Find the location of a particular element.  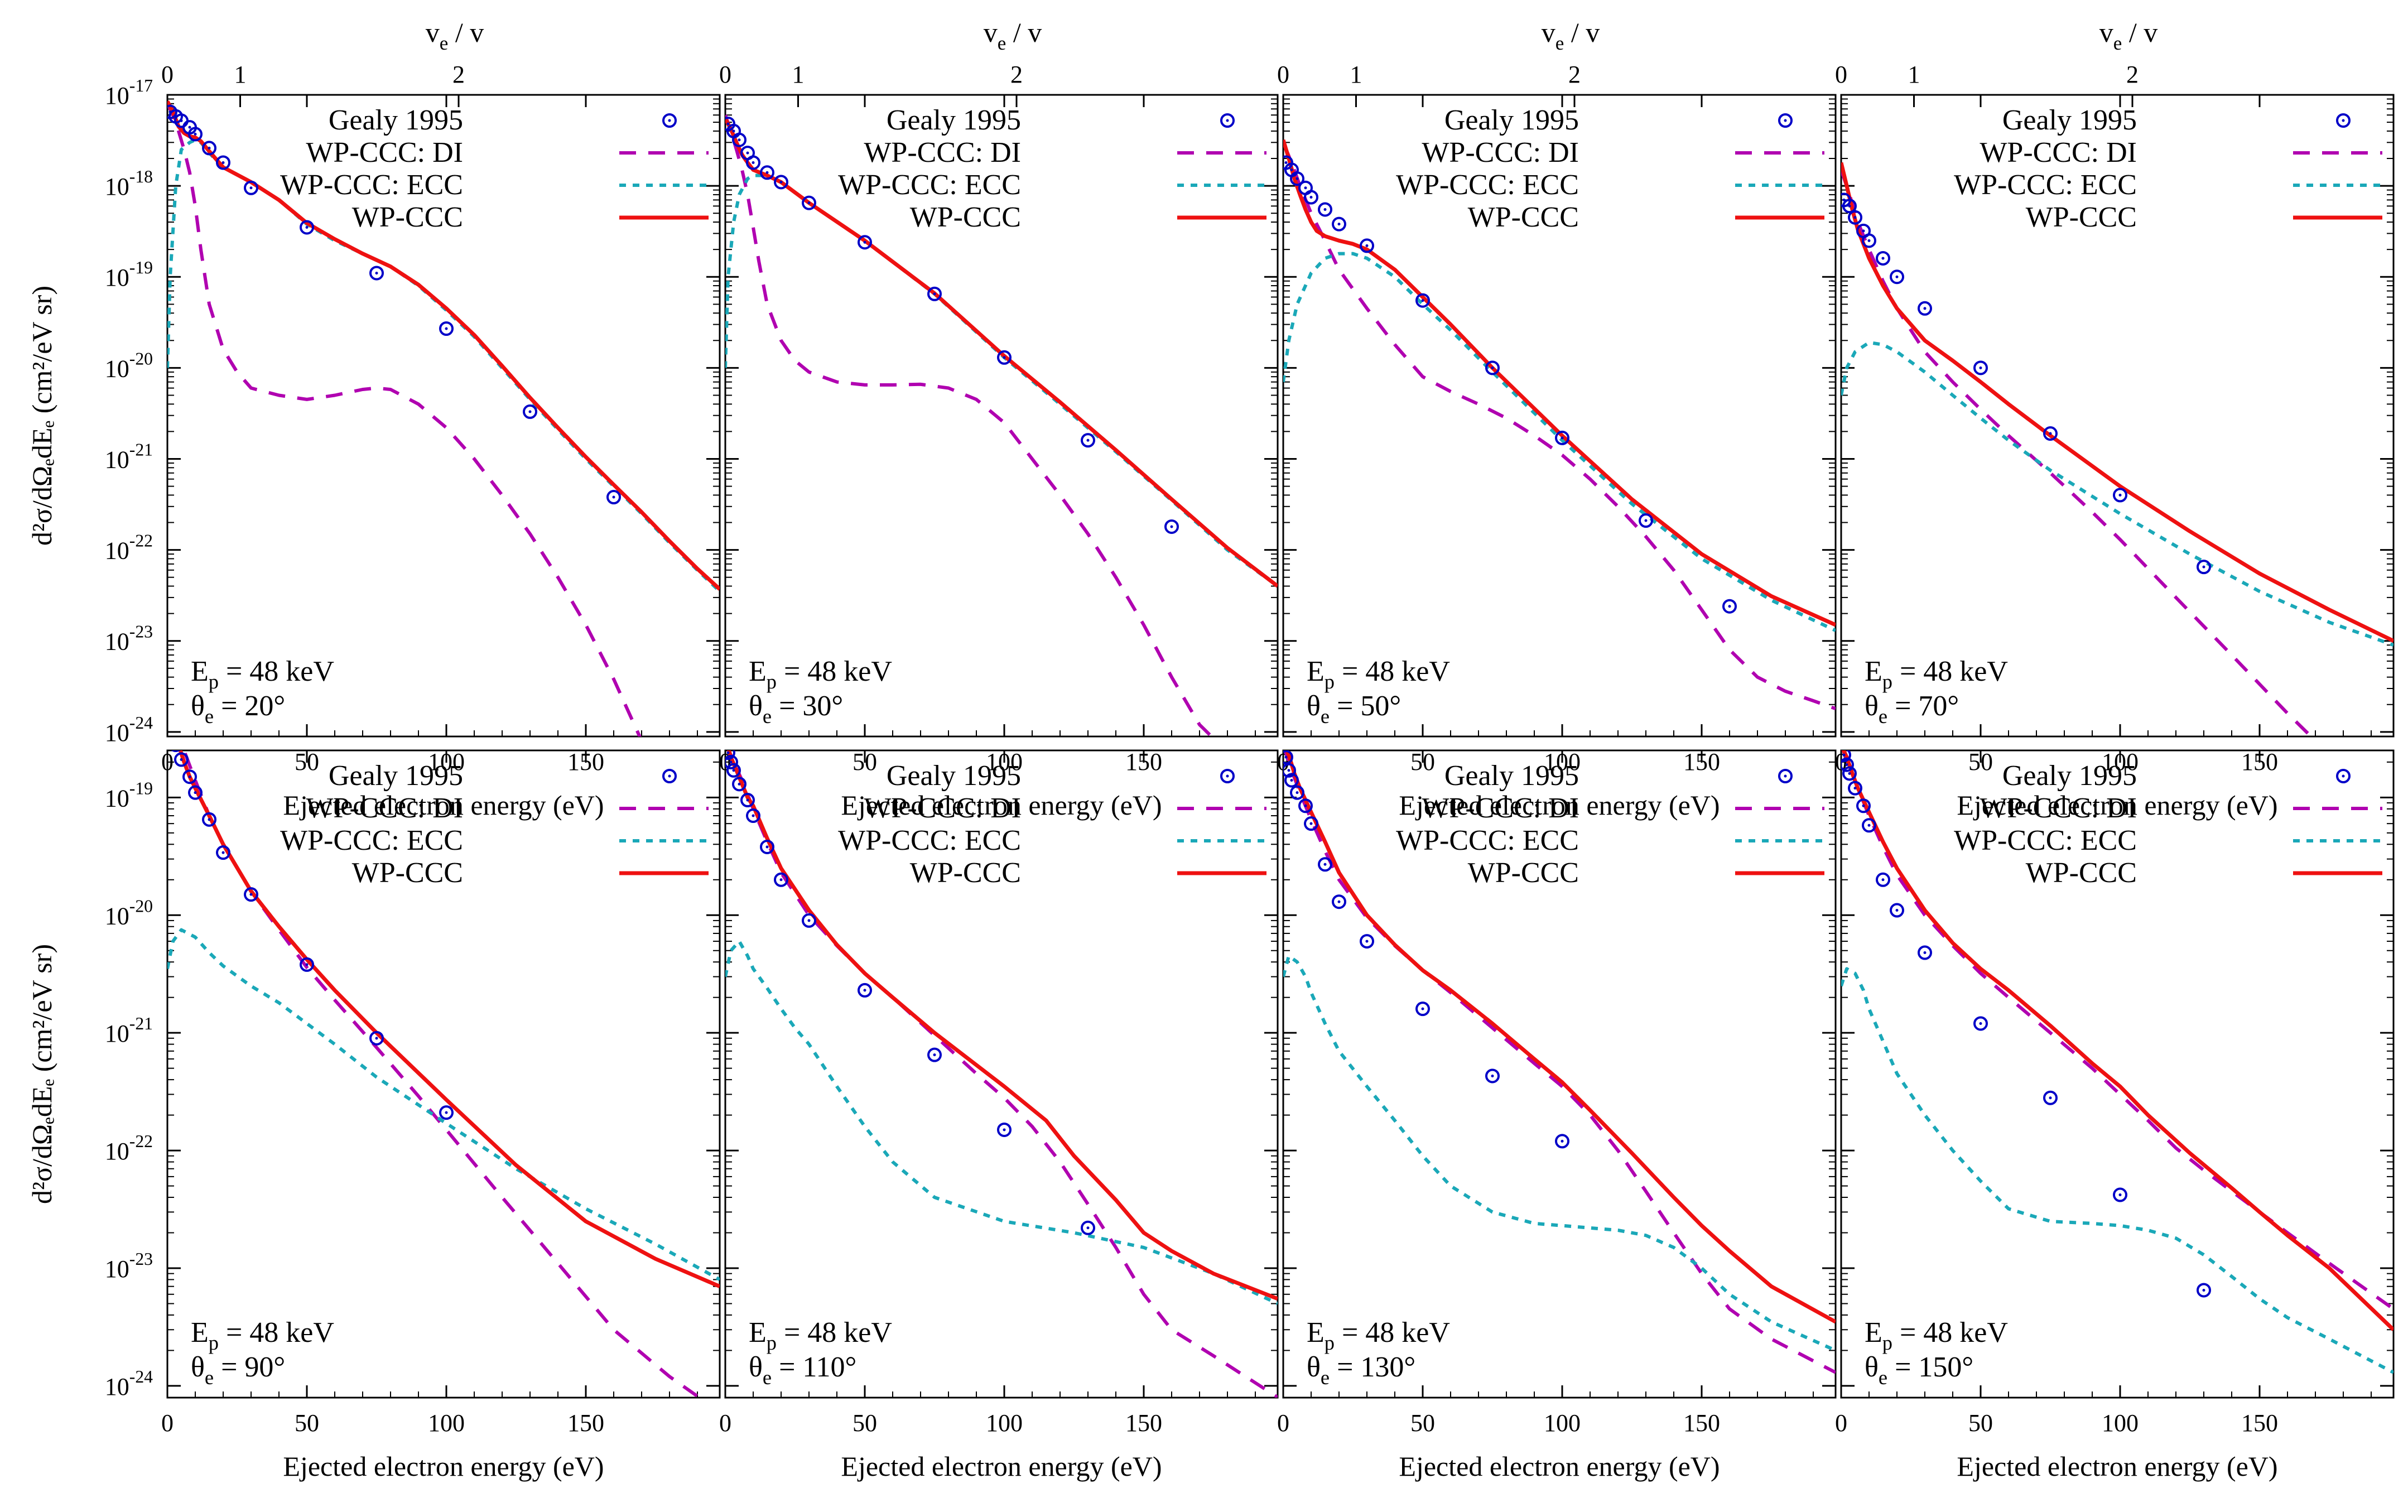

angle-annotation: θe = 70° is located at coordinates (1912, 709).